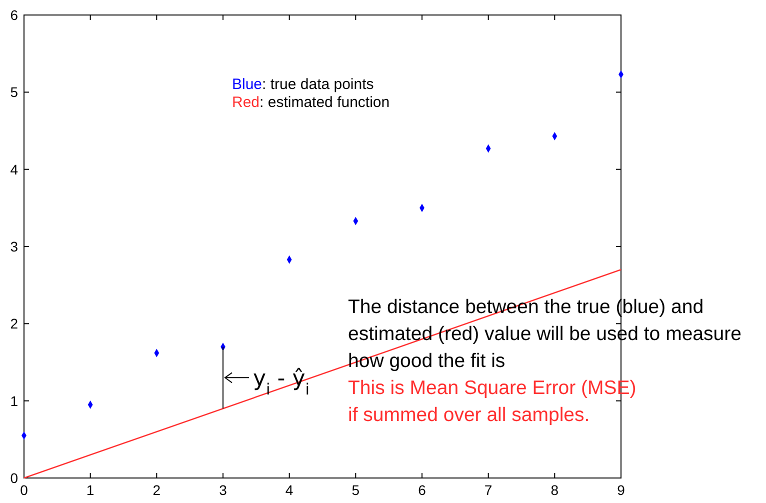 Image resolution: width=766 pixels, height=503 pixels. Describe the element at coordinates (24, 490) in the screenshot. I see `x-tick-label: 0` at that location.